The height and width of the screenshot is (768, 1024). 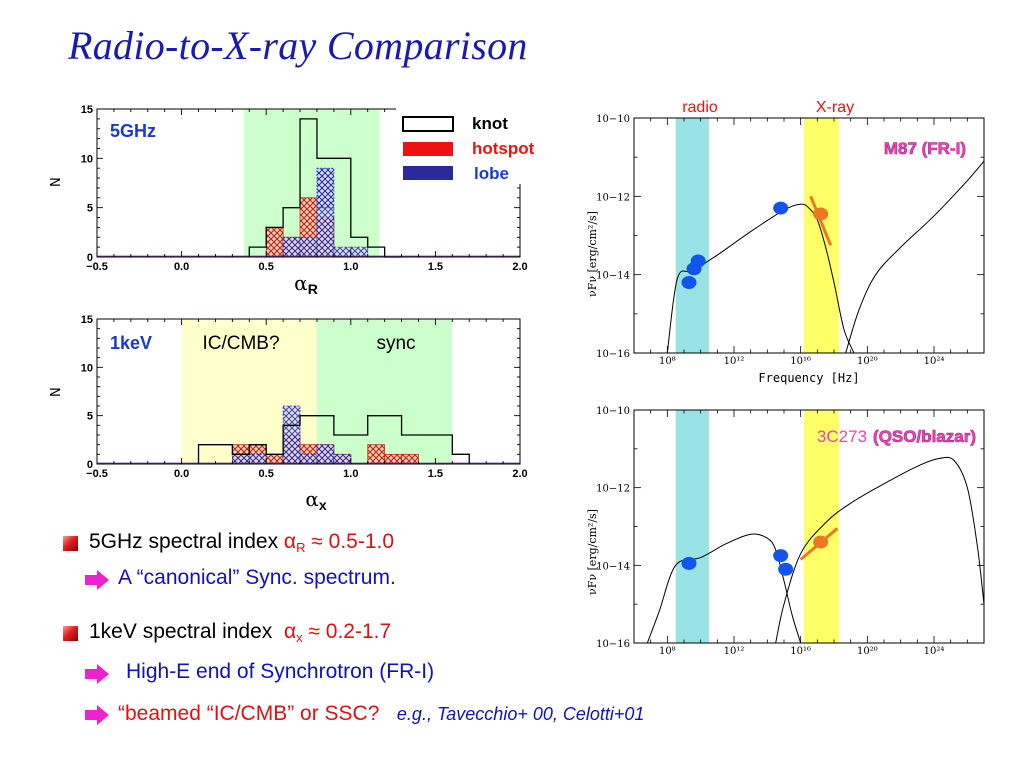 What do you see at coordinates (242, 542) in the screenshot?
I see `bullet-alpha-r: 5GHz spectral index αR ≈ 0.5-1.0` at bounding box center [242, 542].